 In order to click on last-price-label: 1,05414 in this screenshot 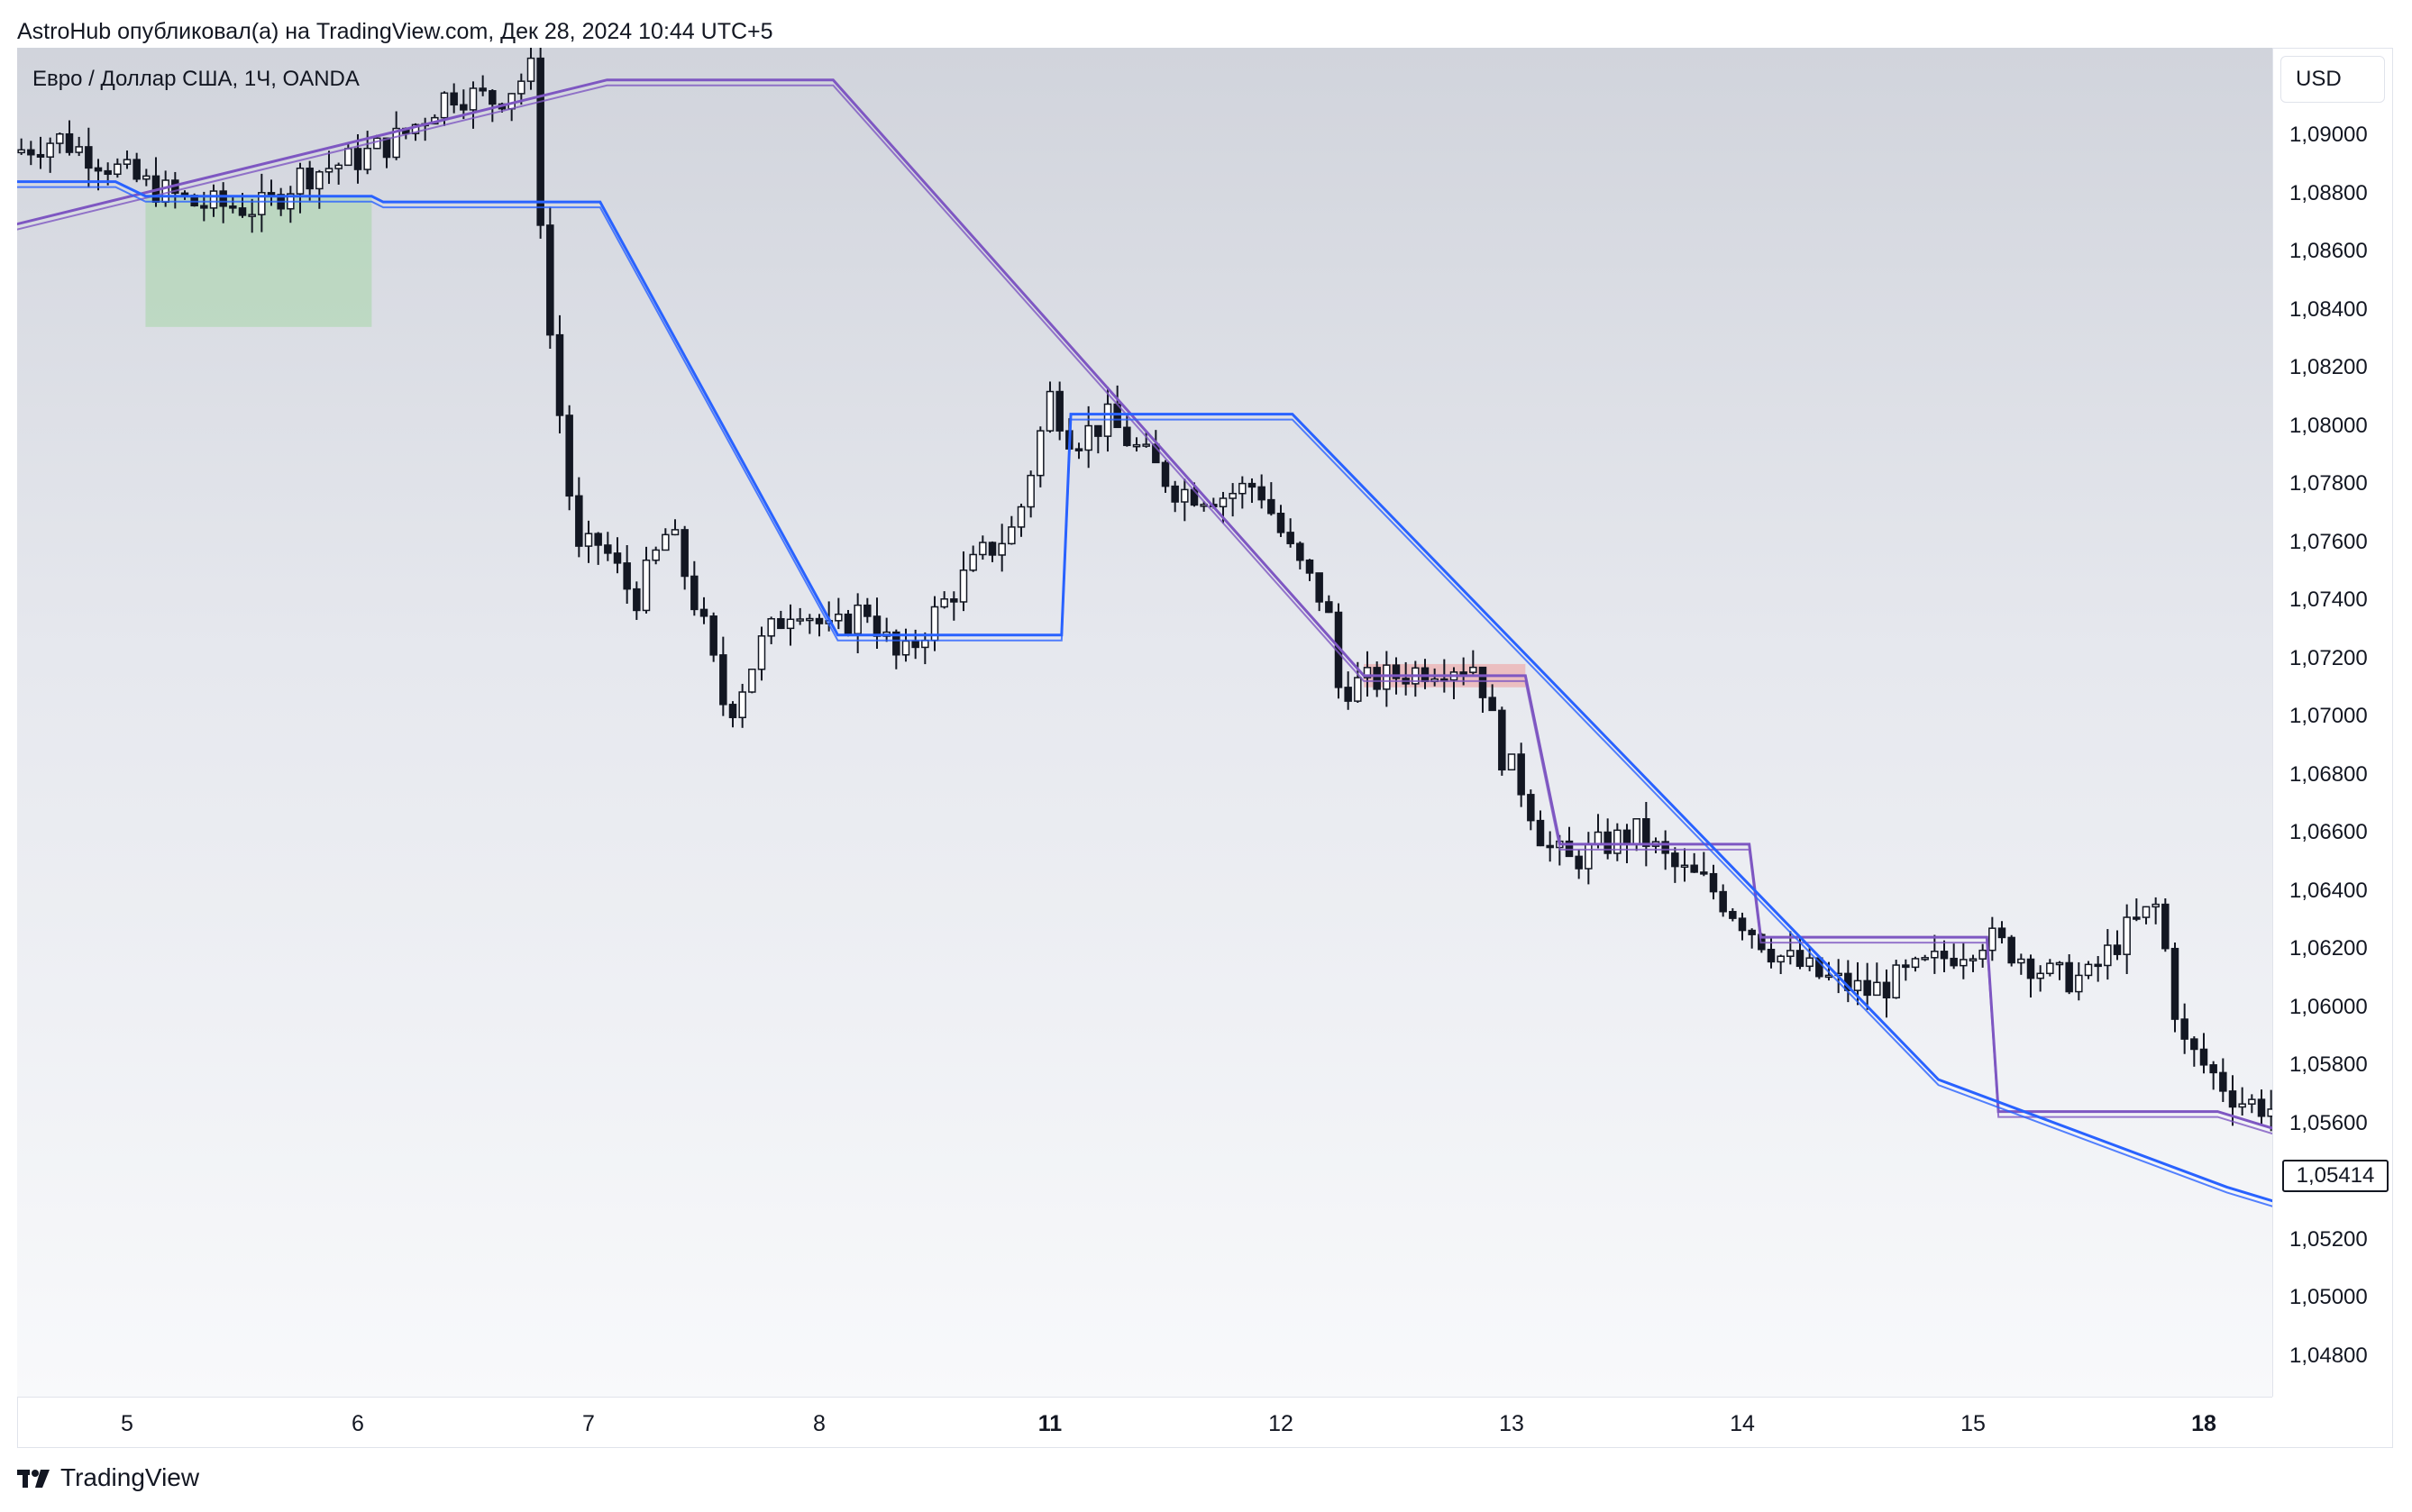, I will do `click(2335, 1176)`.